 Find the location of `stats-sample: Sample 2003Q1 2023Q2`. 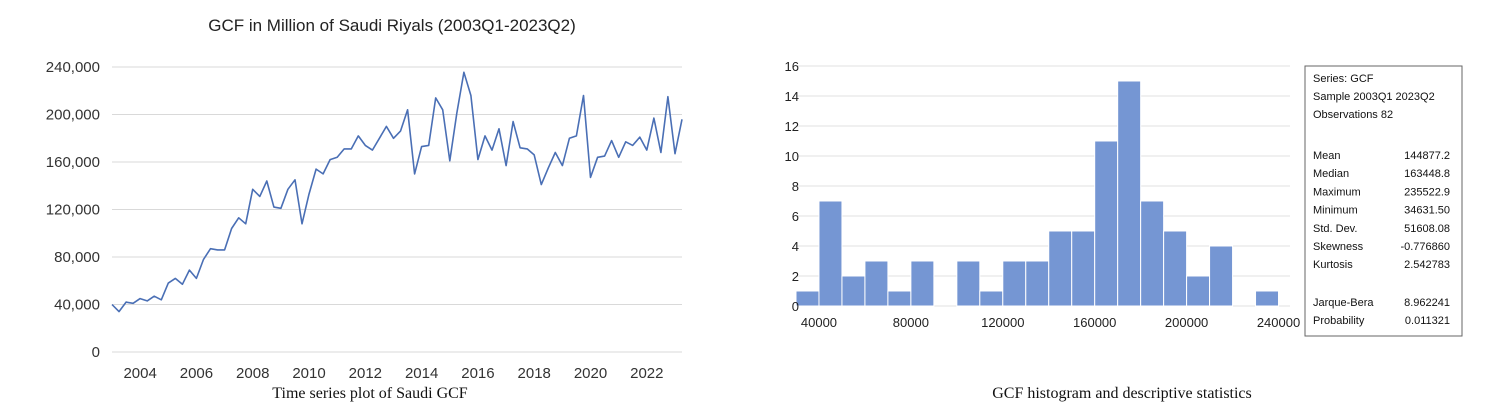

stats-sample: Sample 2003Q1 2023Q2 is located at coordinates (1374, 97).